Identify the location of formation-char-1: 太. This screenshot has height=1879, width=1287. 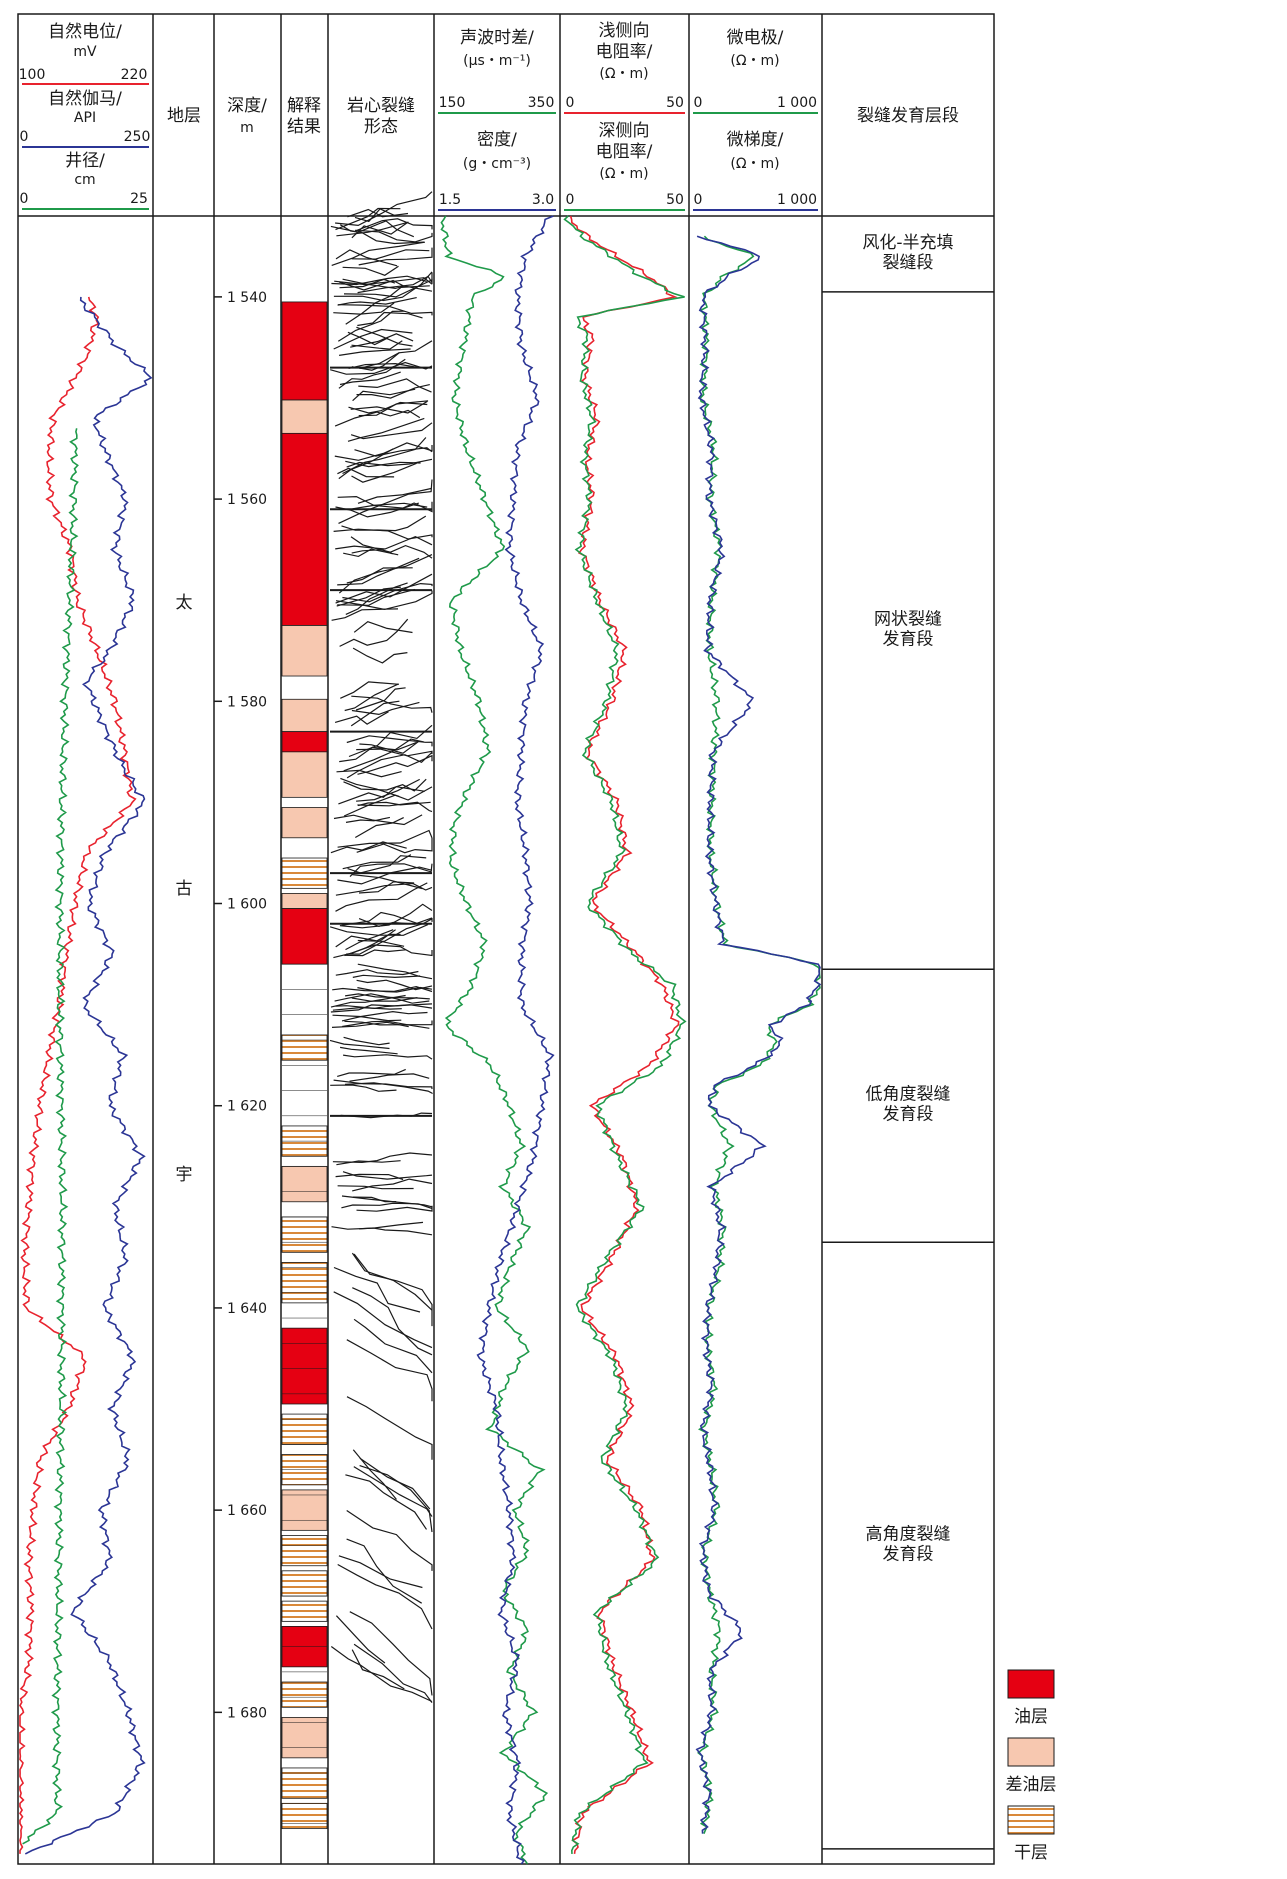
(184, 603).